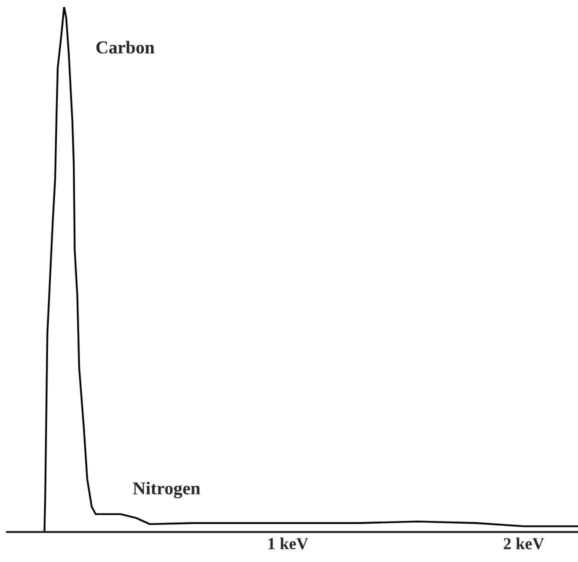 This screenshot has height=562, width=578. What do you see at coordinates (166, 490) in the screenshot?
I see `annotation: Nitrogen` at bounding box center [166, 490].